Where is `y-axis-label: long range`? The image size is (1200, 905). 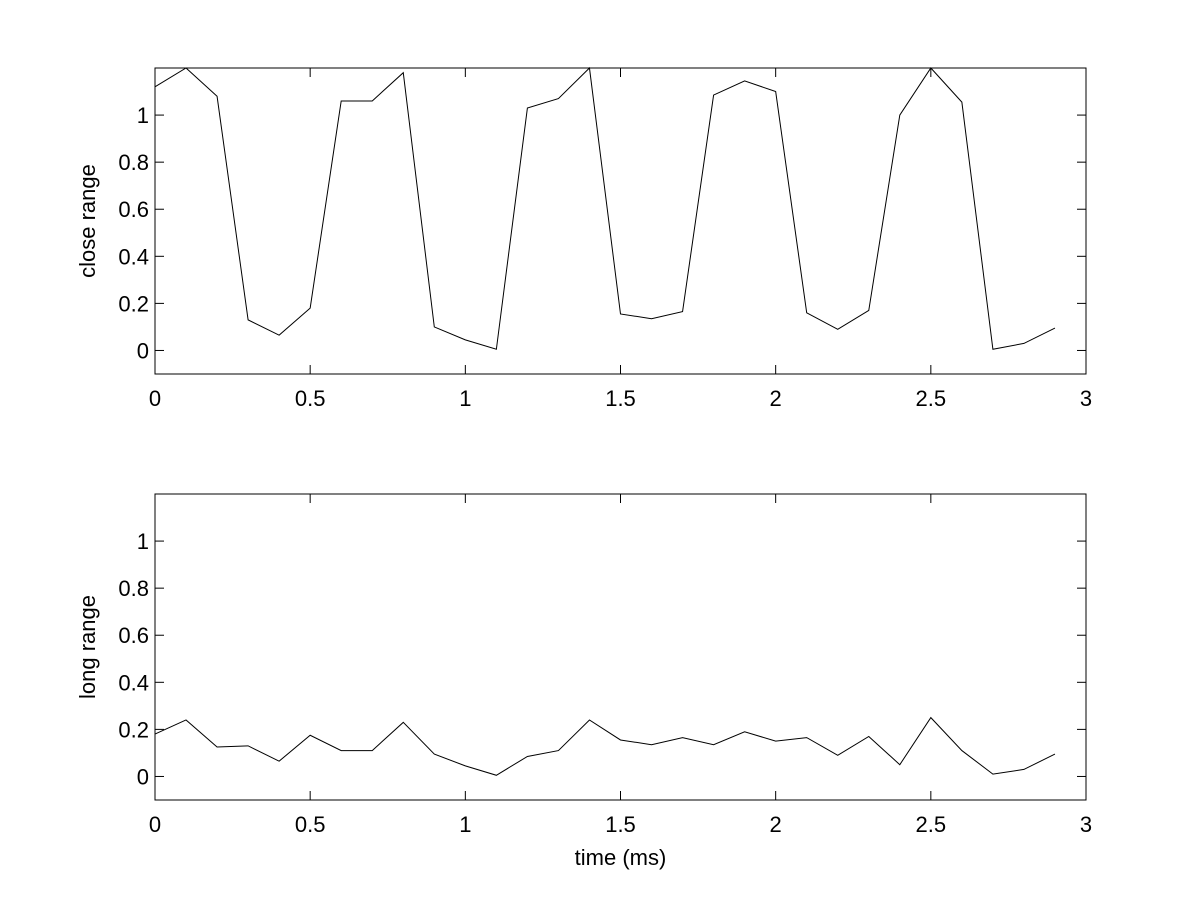
y-axis-label: long range is located at coordinates (87, 647).